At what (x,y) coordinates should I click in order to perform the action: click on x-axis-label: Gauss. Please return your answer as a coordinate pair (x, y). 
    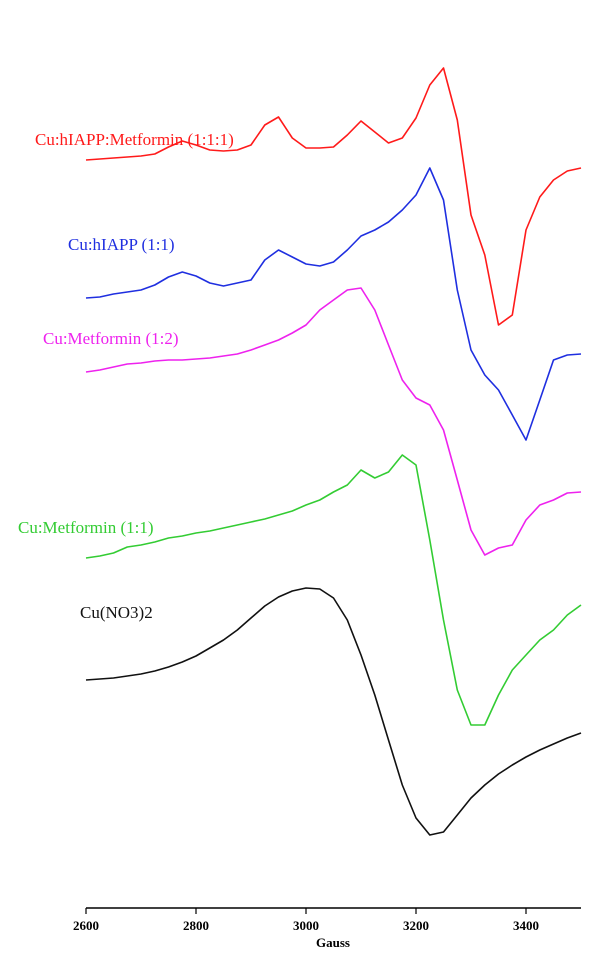
    Looking at the image, I should click on (333, 942).